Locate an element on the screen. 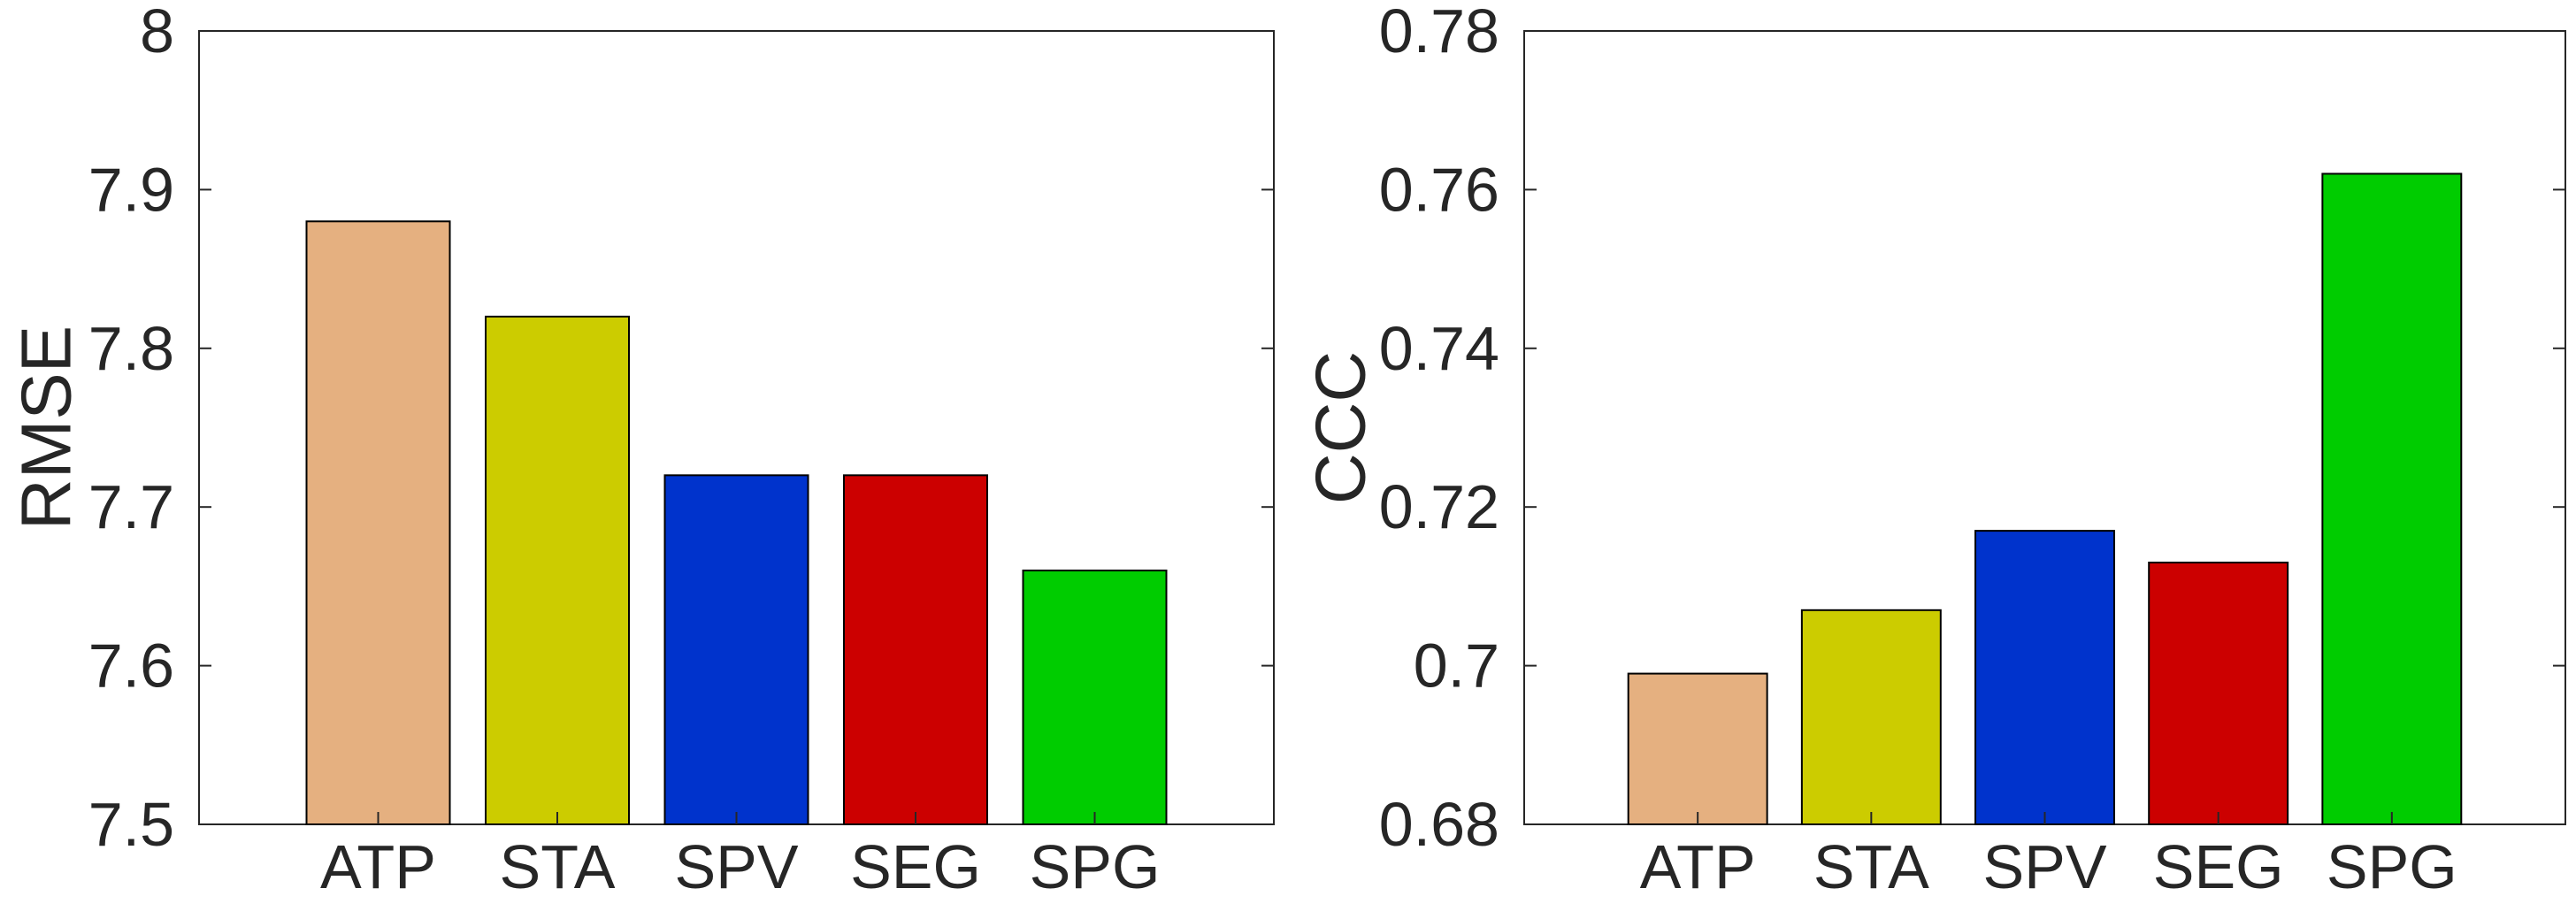  rmse-bar-atp is located at coordinates (378, 523).